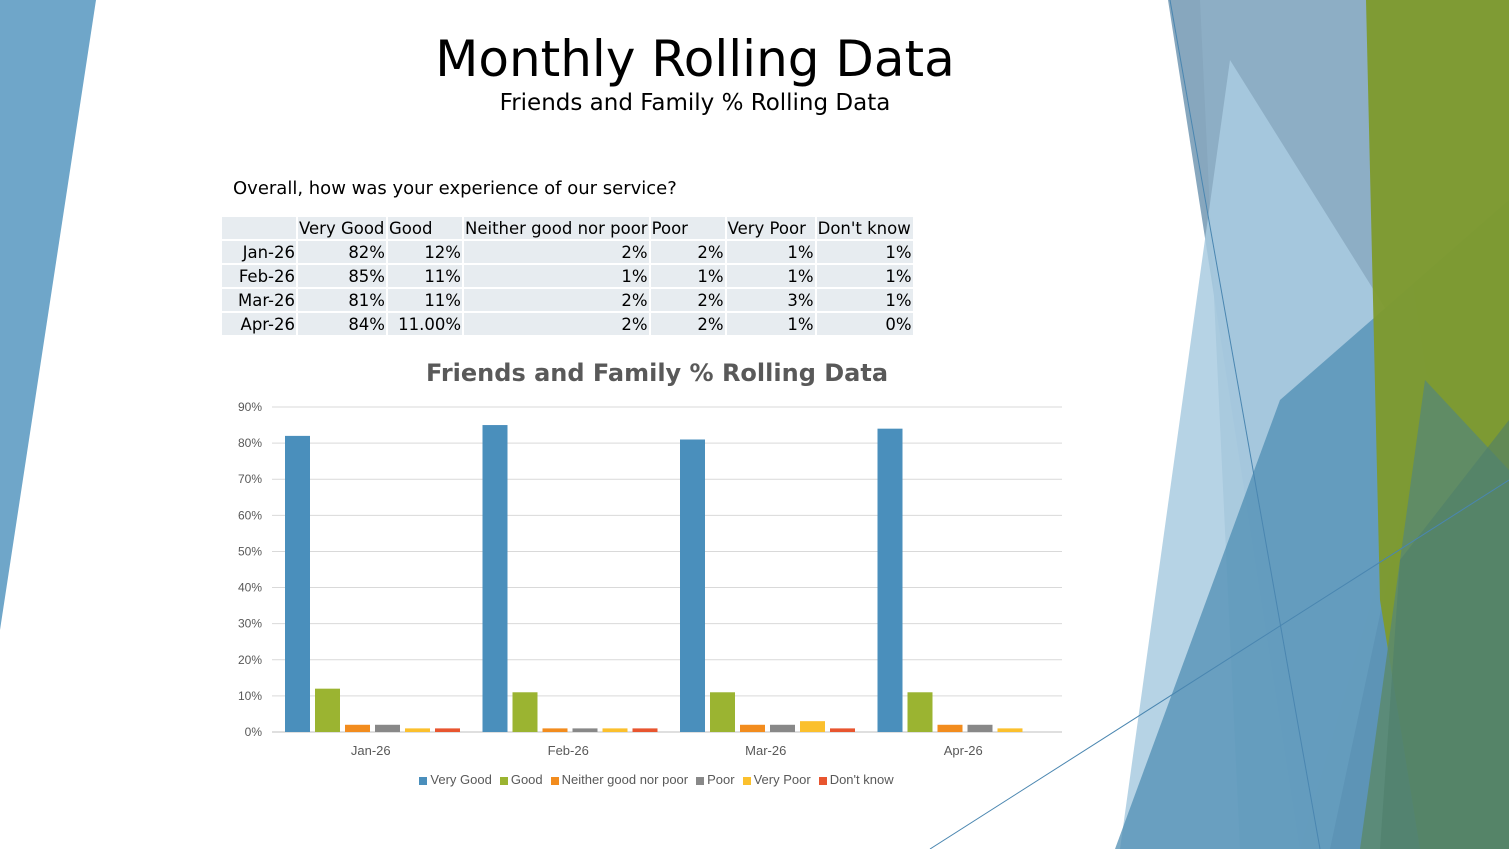 This screenshot has height=849, width=1509. I want to click on legend-label: Very Good, so click(461, 779).